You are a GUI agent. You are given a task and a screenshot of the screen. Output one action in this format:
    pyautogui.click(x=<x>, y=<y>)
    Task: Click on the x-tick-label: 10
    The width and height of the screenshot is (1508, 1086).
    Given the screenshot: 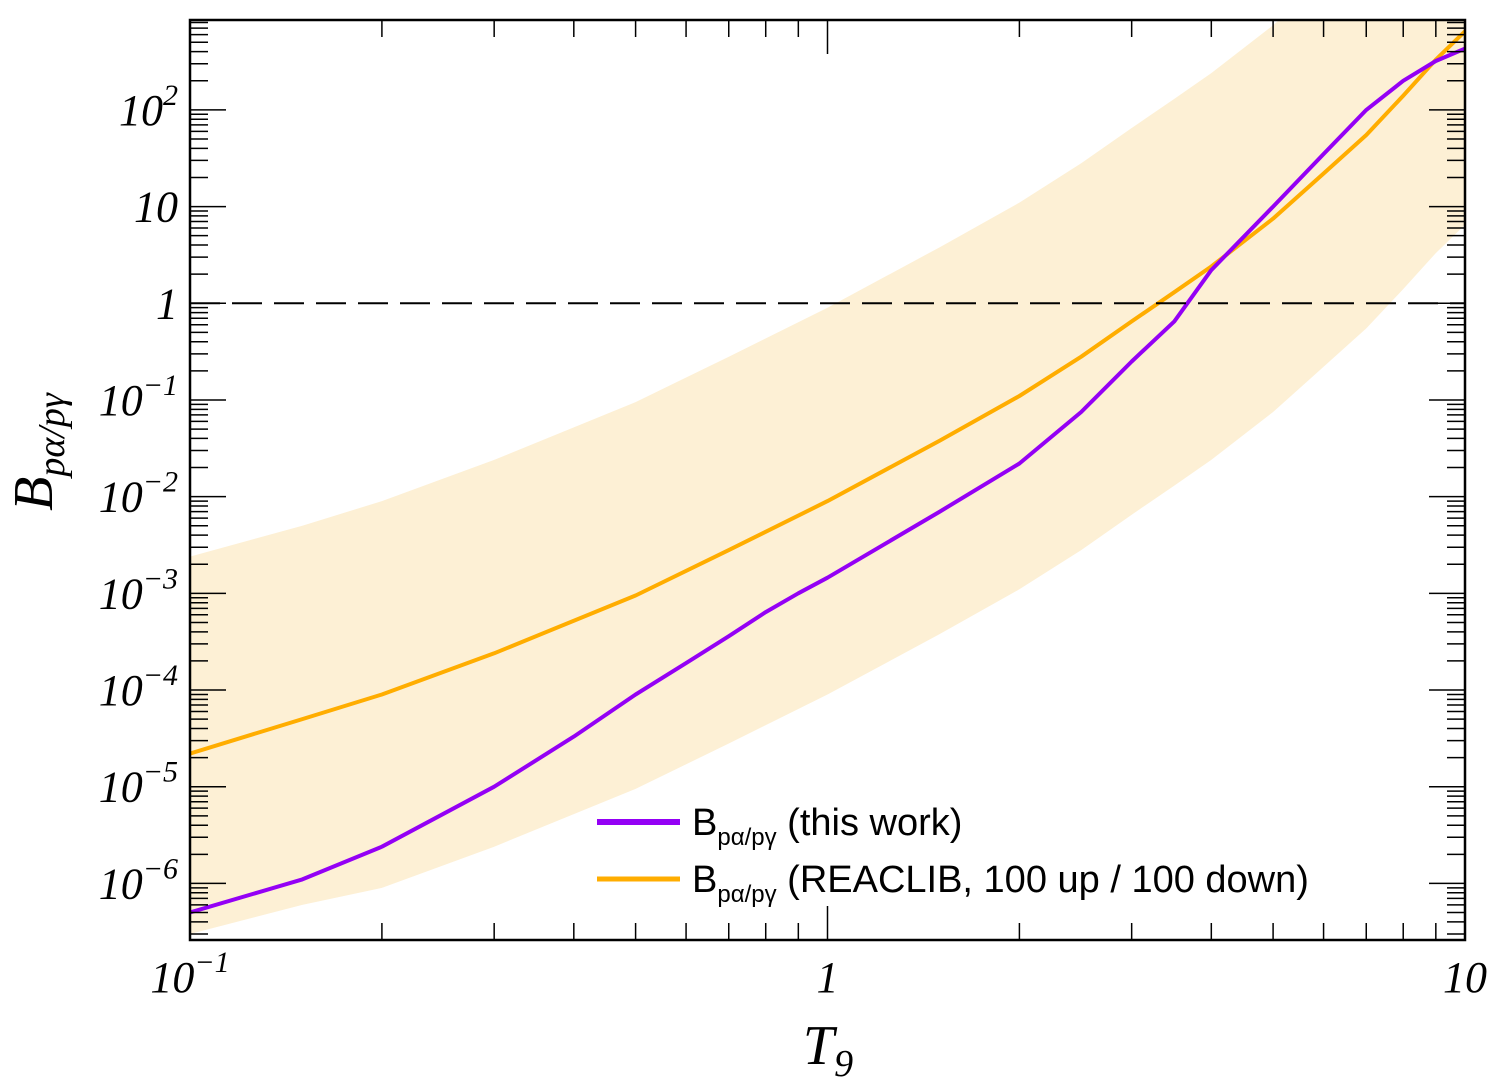 What is the action you would take?
    pyautogui.click(x=1465, y=977)
    